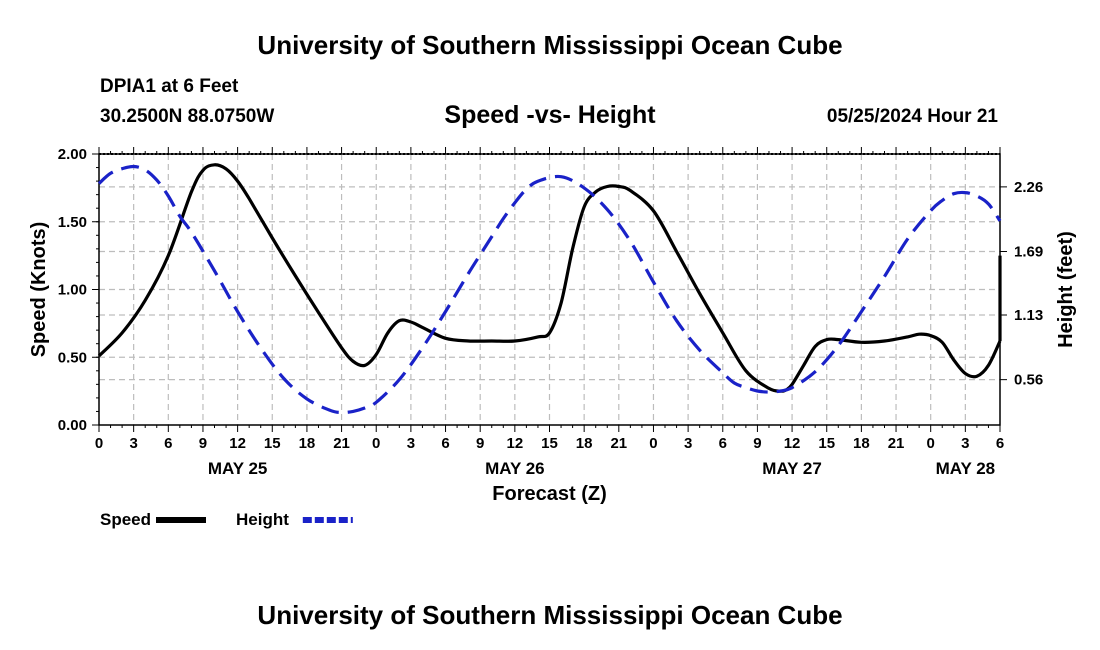  What do you see at coordinates (966, 468) in the screenshot?
I see `date-label: MAY 28` at bounding box center [966, 468].